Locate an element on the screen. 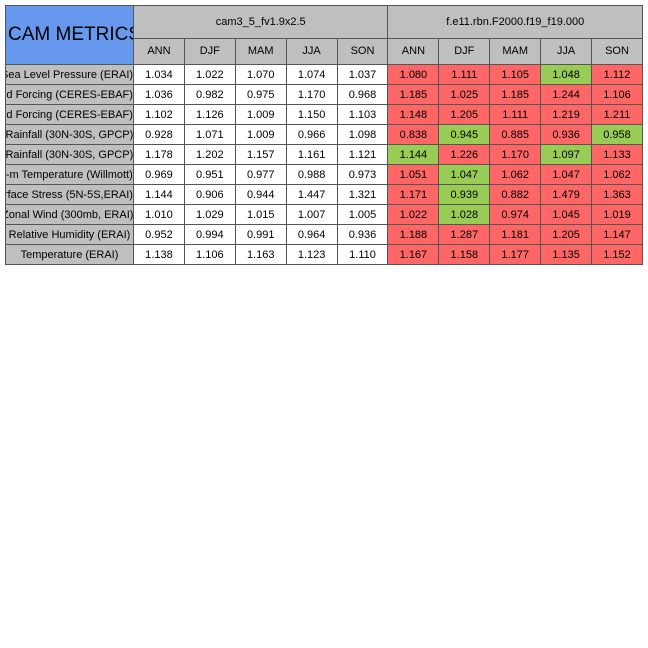 The width and height of the screenshot is (648, 648). row-label-text: SW Cloud Forcing (CERES-EBAF) is located at coordinates (69, 94).